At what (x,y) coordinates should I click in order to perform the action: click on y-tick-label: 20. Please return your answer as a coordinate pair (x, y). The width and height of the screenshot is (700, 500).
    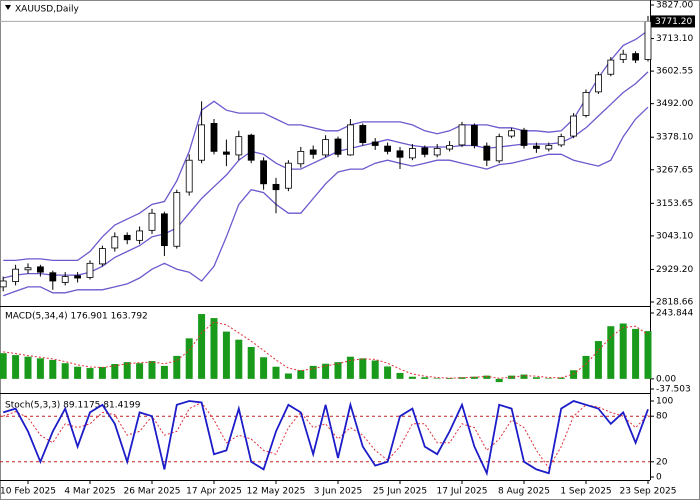
    Looking at the image, I should click on (662, 462).